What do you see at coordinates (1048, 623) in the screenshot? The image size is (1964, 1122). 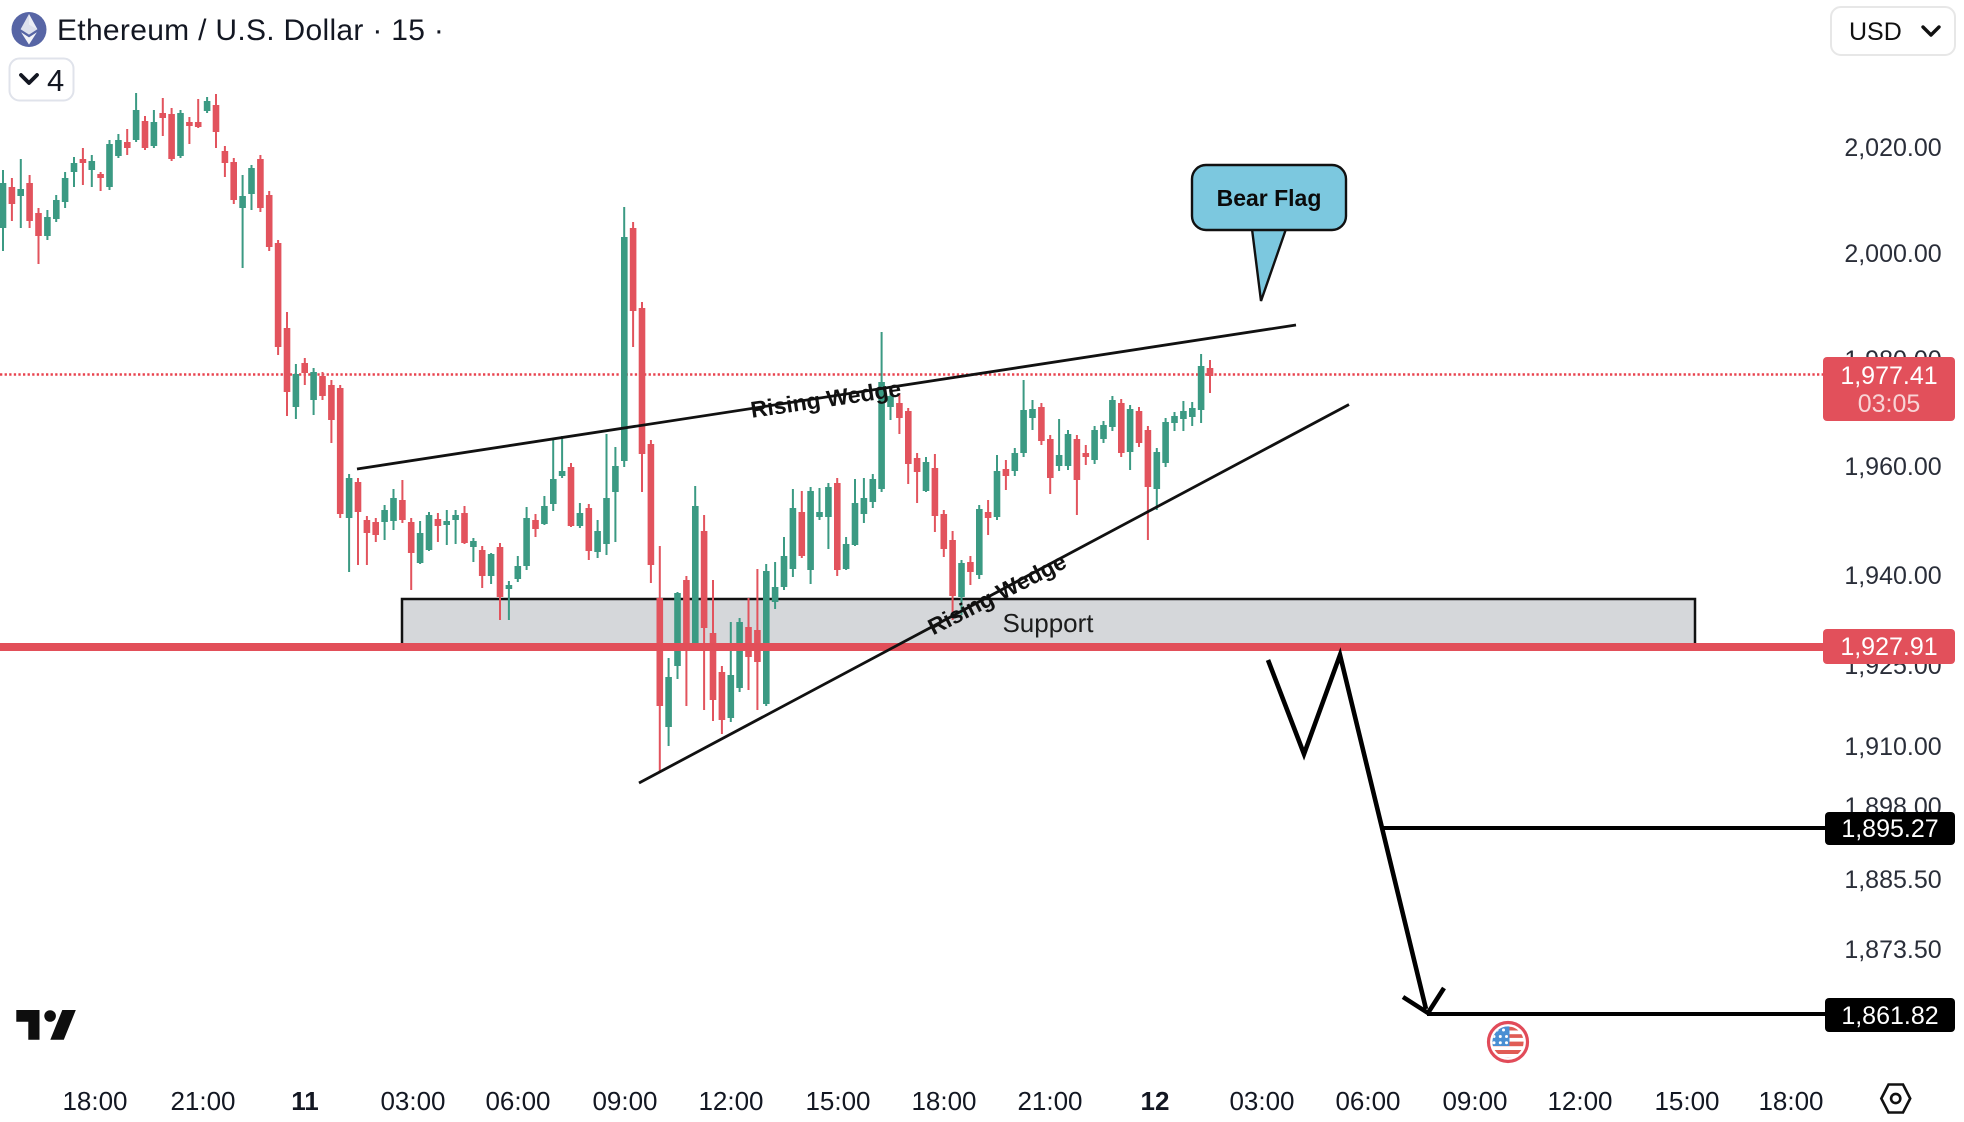 I see `svg-text: Support` at bounding box center [1048, 623].